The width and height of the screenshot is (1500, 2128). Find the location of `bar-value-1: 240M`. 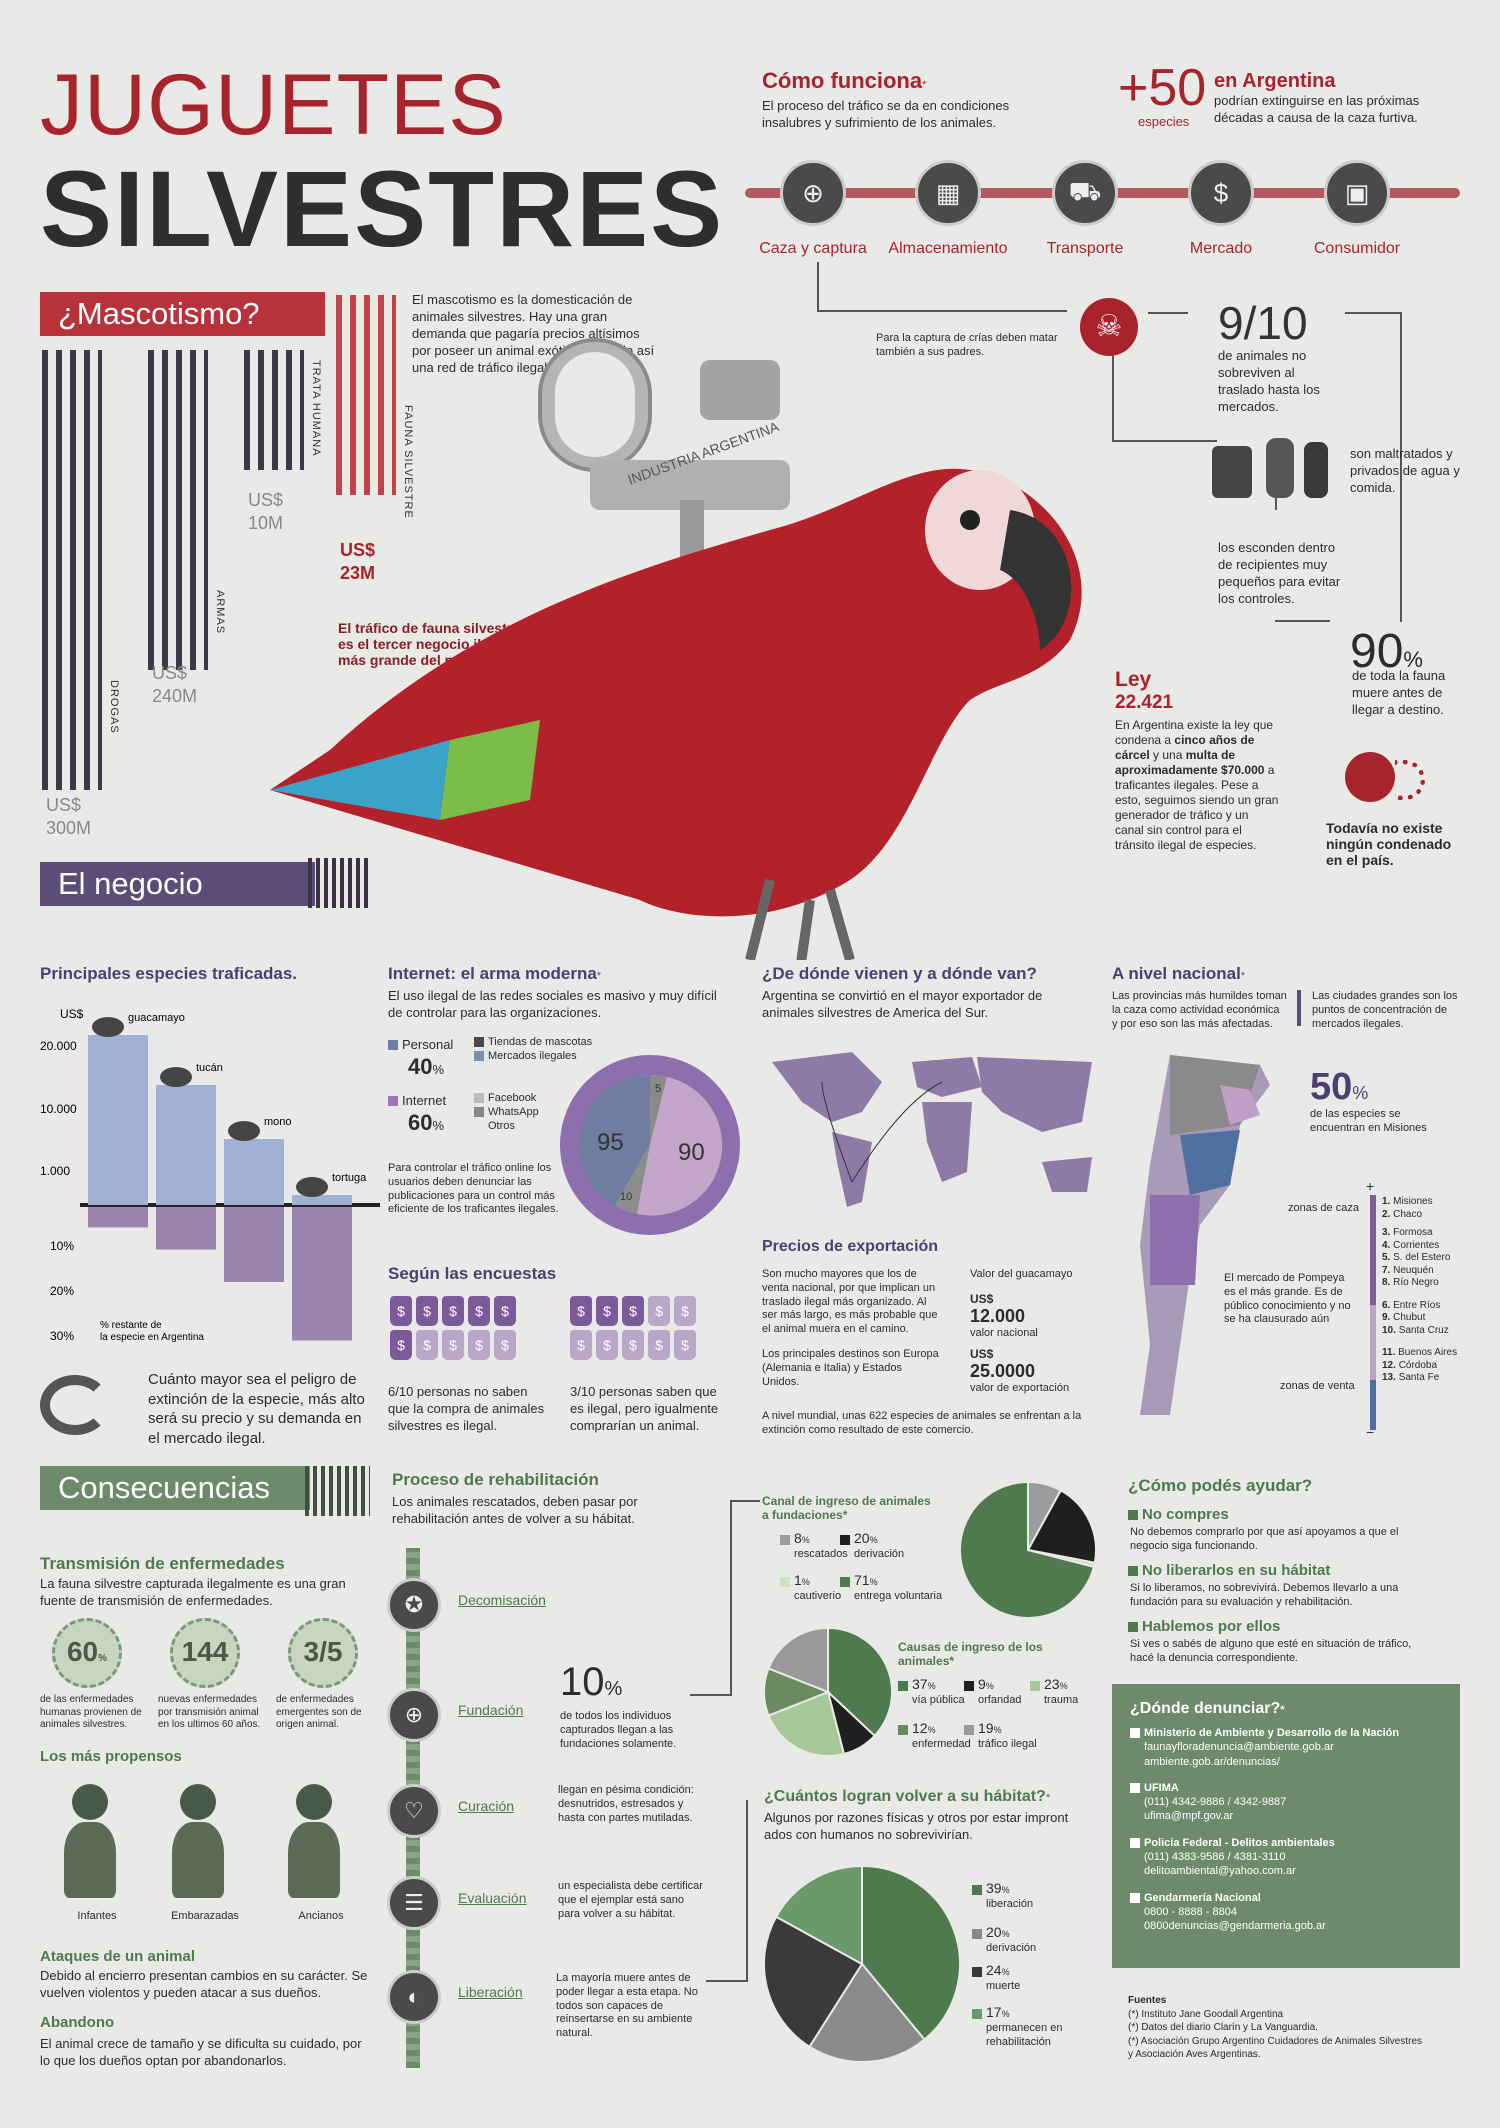

bar-value-1: 240M is located at coordinates (175, 696).